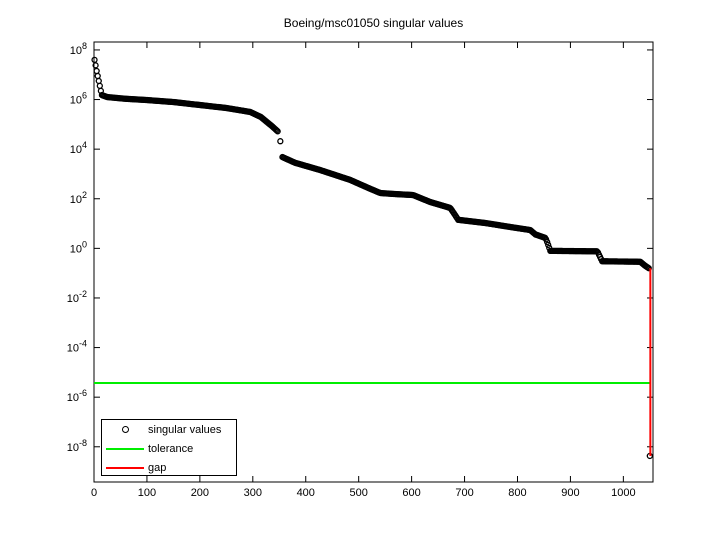 The image size is (720, 540). I want to click on y-tick-label: 10⁻⁴, so click(77, 347).